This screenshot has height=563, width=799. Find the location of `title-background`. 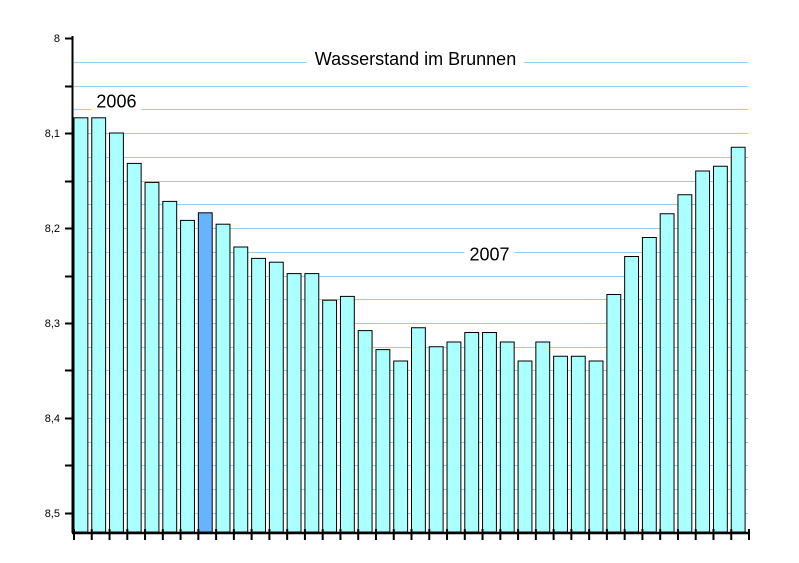

title-background is located at coordinates (415, 60).